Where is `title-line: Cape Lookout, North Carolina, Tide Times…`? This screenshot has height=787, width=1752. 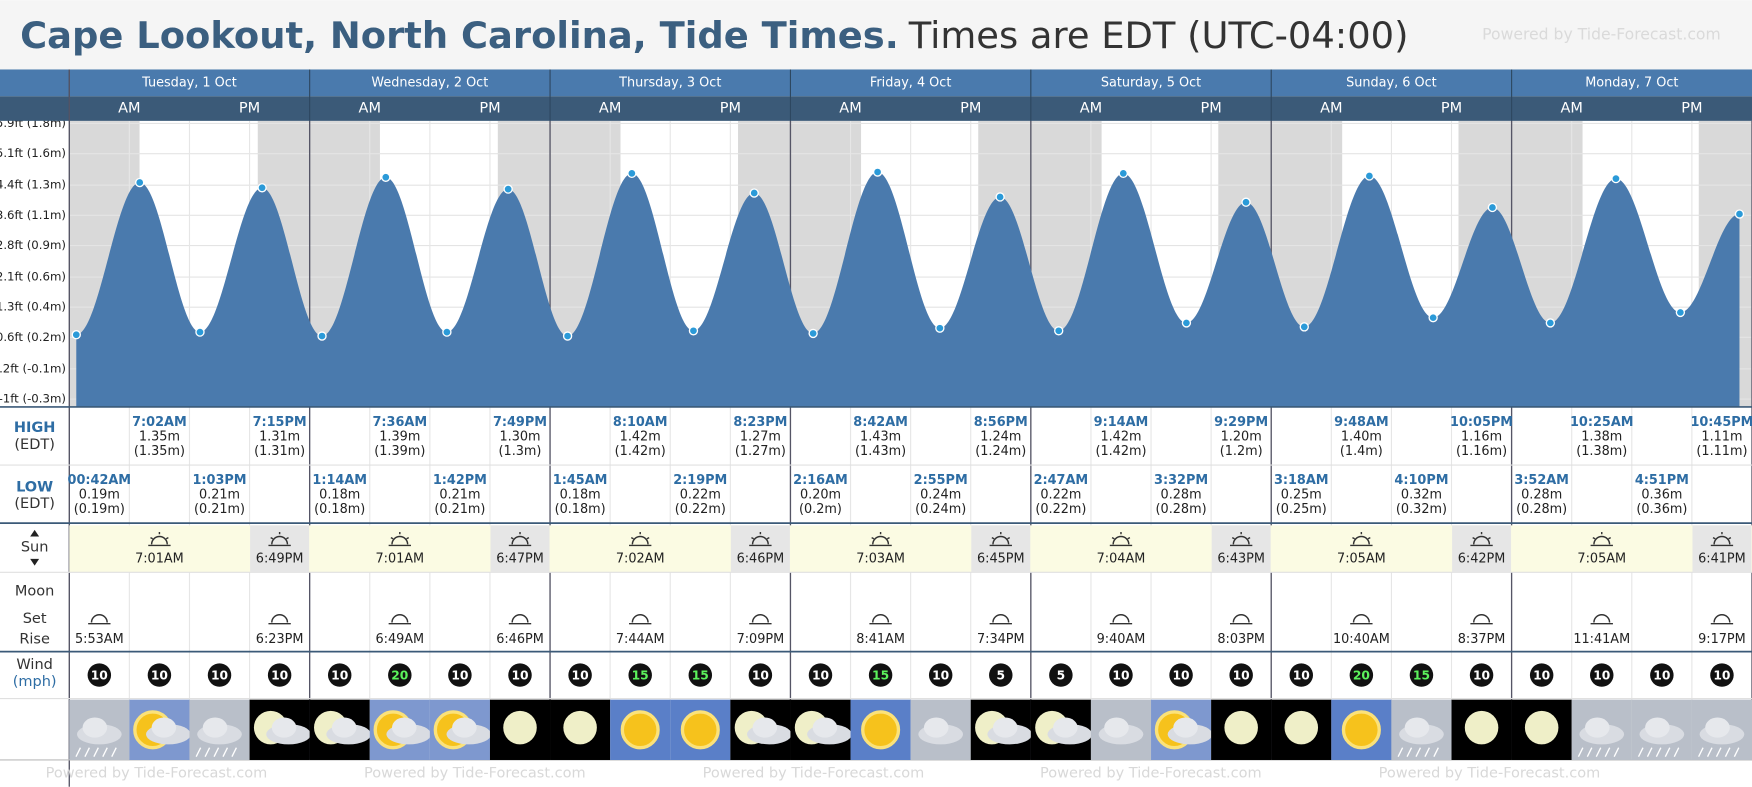
title-line: Cape Lookout, North Carolina, Tide Times… is located at coordinates (714, 35).